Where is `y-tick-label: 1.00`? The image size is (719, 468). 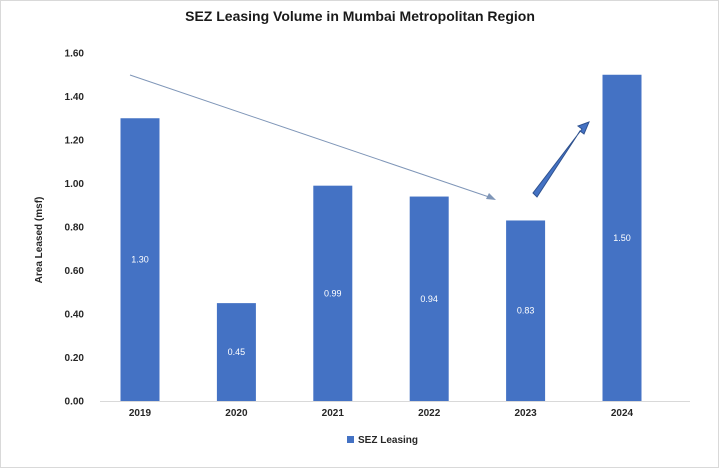 y-tick-label: 1.00 is located at coordinates (75, 184).